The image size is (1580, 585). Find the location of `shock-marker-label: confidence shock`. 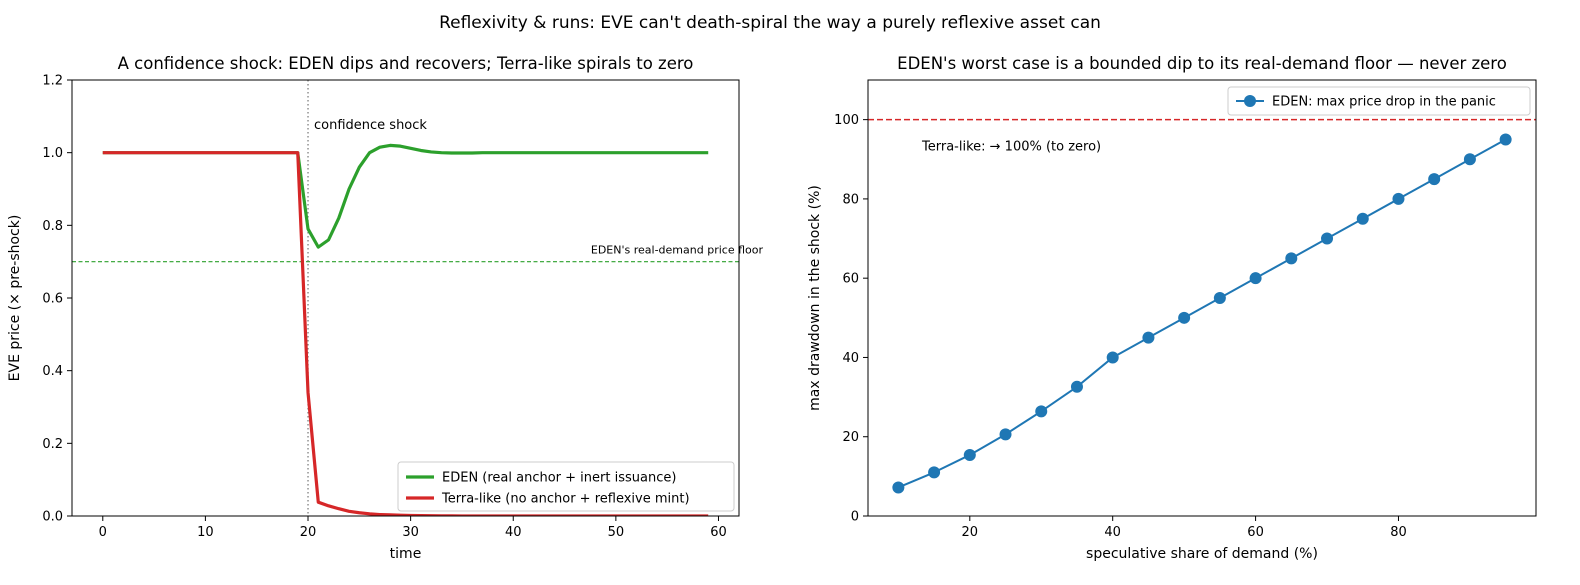

shock-marker-label: confidence shock is located at coordinates (370, 125).